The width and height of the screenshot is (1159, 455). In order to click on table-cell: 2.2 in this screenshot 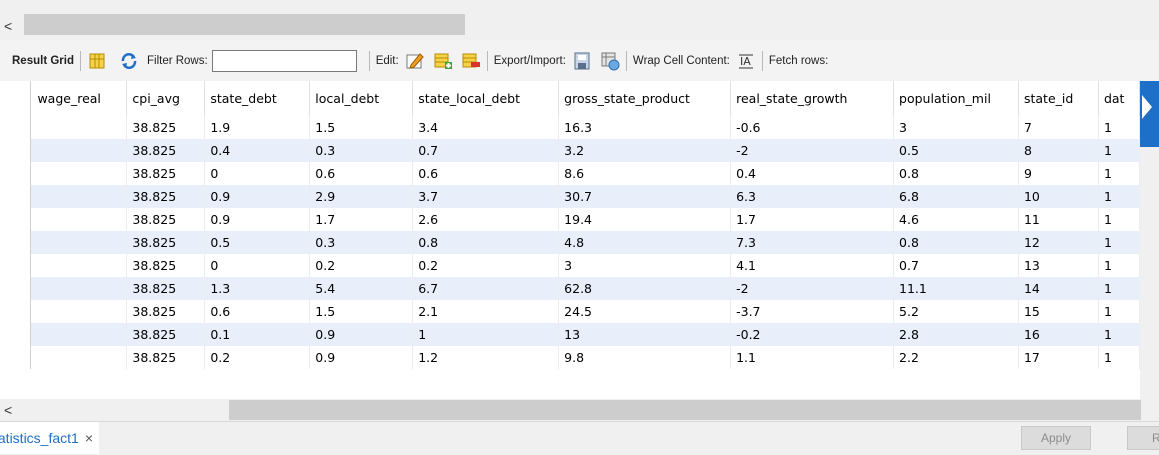, I will do `click(956, 357)`.